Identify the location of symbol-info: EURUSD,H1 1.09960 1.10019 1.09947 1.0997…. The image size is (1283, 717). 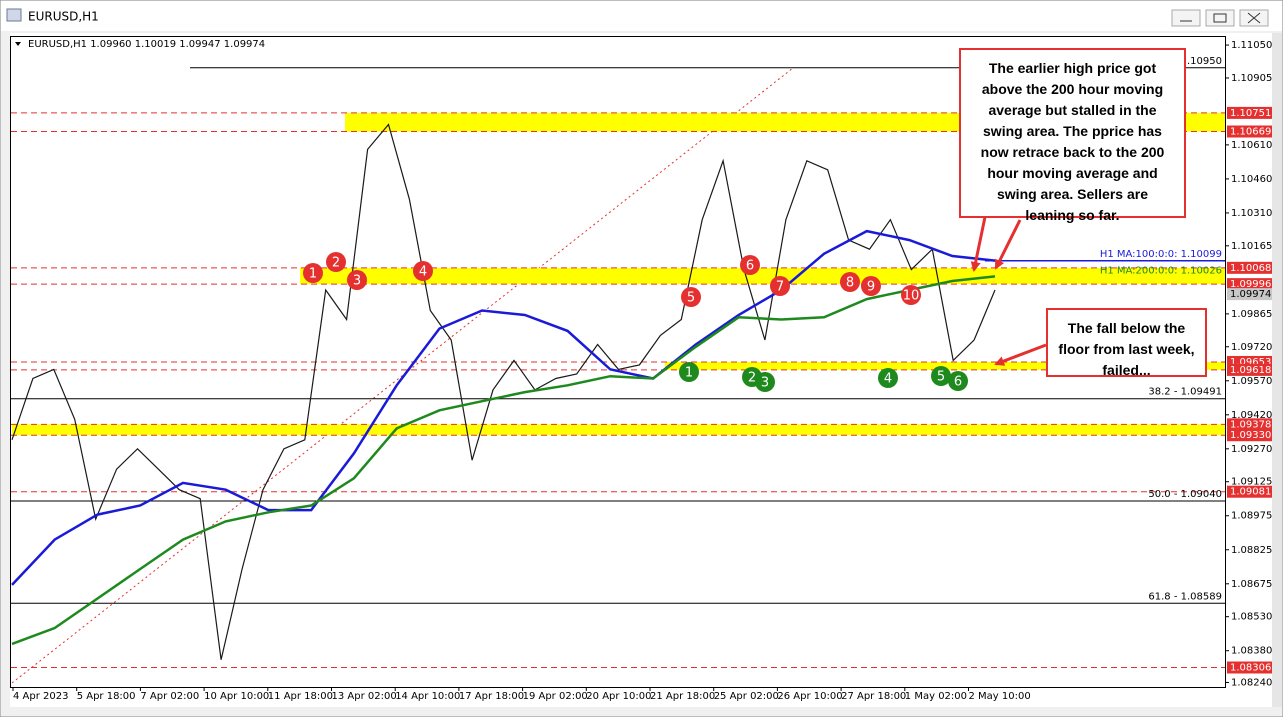
(146, 44).